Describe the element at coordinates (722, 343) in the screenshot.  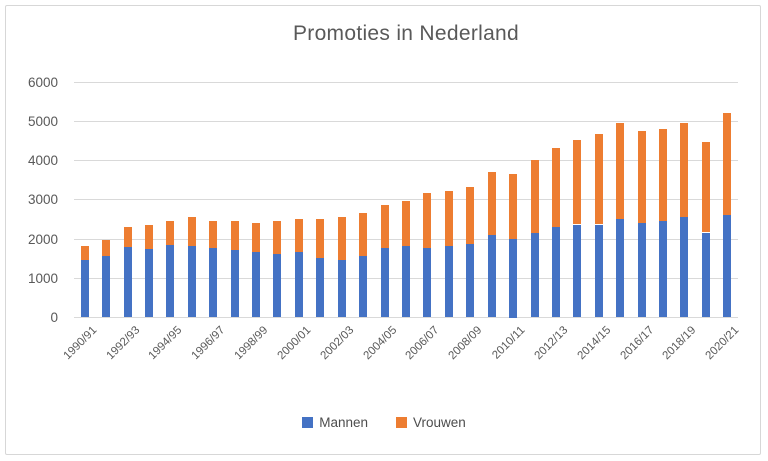
I see `x-tick-label: 2020/21` at that location.